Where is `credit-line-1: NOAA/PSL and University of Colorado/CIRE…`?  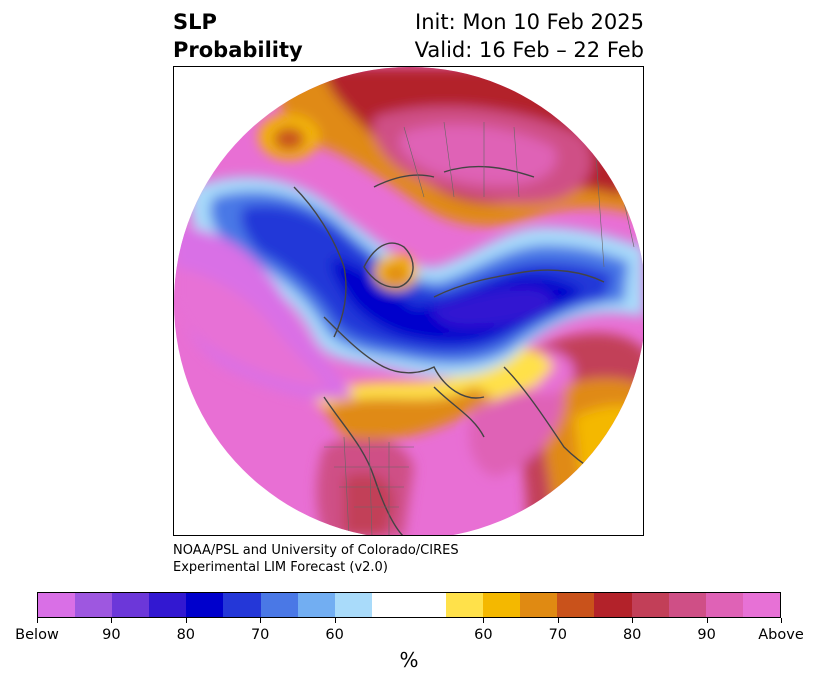
credit-line-1: NOAA/PSL and University of Colorado/CIRE… is located at coordinates (316, 550).